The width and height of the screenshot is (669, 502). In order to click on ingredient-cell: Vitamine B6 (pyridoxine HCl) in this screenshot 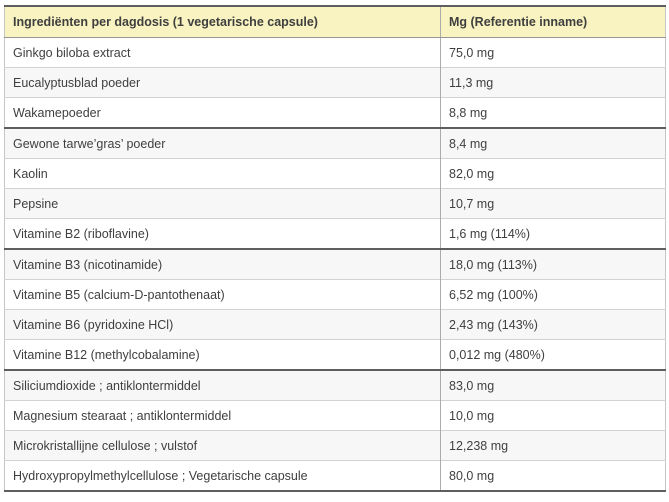, I will do `click(222, 324)`.